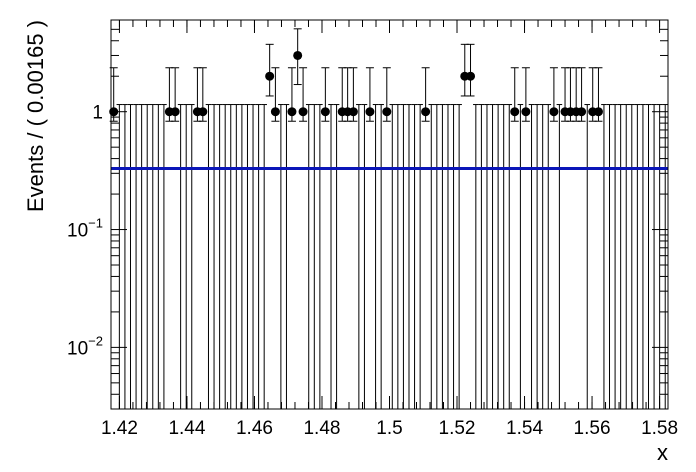 This screenshot has width=696, height=472. Describe the element at coordinates (119, 428) in the screenshot. I see `x-tick-label: 1.42` at that location.